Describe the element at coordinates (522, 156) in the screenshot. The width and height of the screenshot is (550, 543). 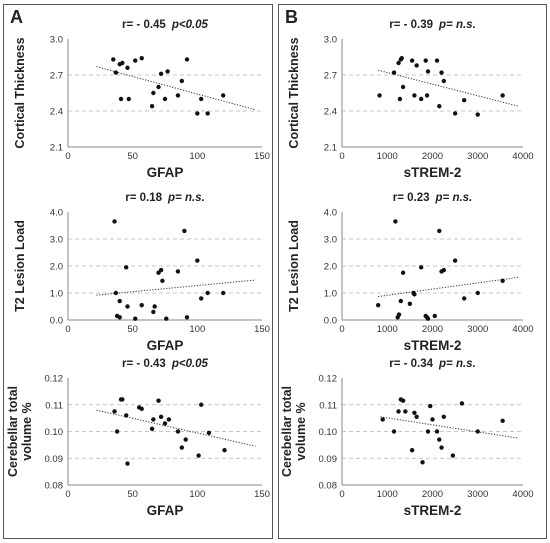
I see `x-tick-label: 4000` at that location.